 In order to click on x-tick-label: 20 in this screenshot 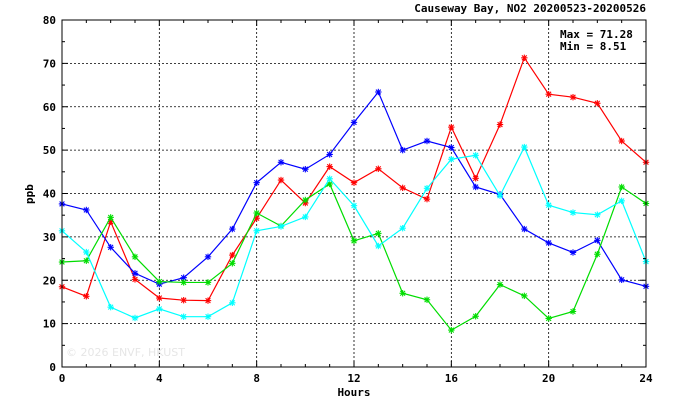, I will do `click(548, 378)`.